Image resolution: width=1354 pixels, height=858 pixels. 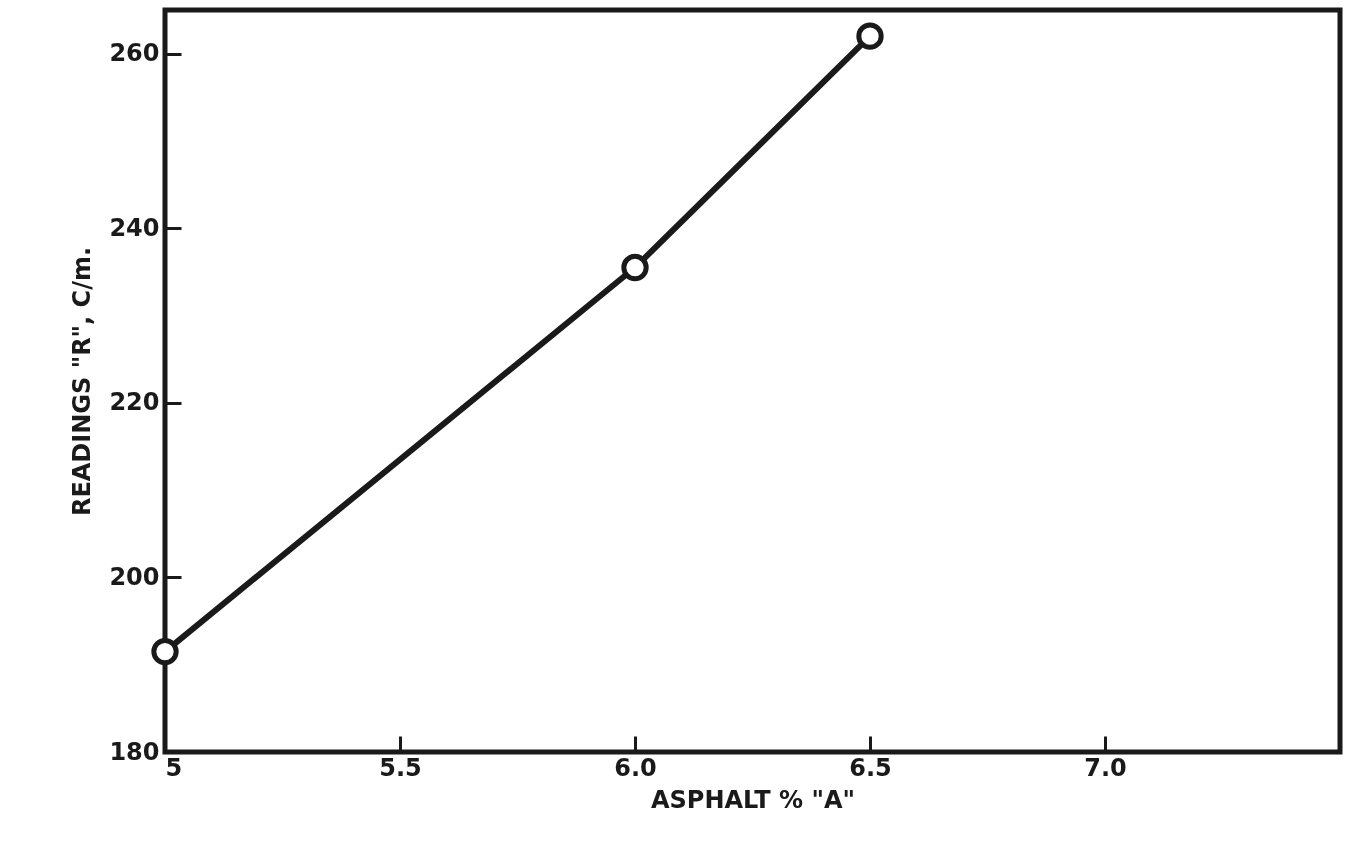 What do you see at coordinates (1105, 767) in the screenshot?
I see `x-tick-label: 7.0` at bounding box center [1105, 767].